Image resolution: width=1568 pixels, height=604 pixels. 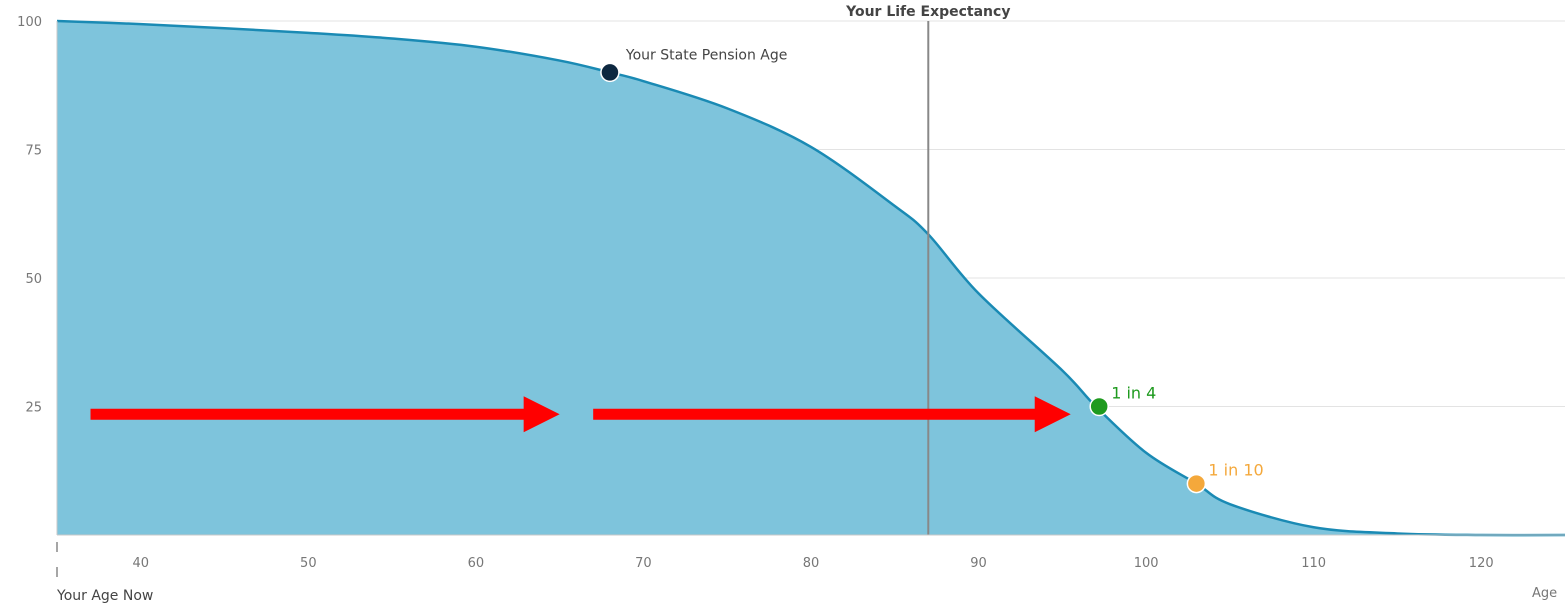 I want to click on x-tick-label: 100, so click(x=1146, y=563).